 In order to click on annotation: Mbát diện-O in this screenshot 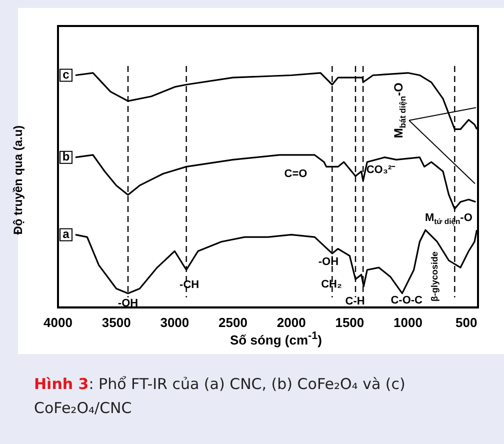, I will do `click(399, 110)`.